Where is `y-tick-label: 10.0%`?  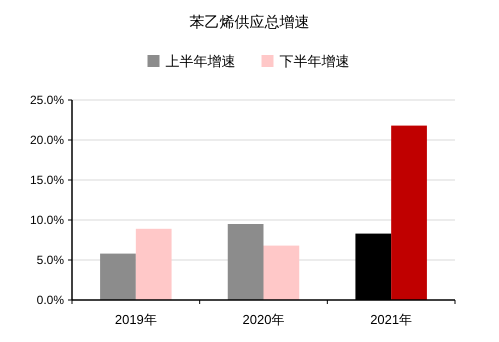 y-tick-label: 10.0% is located at coordinates (47, 220).